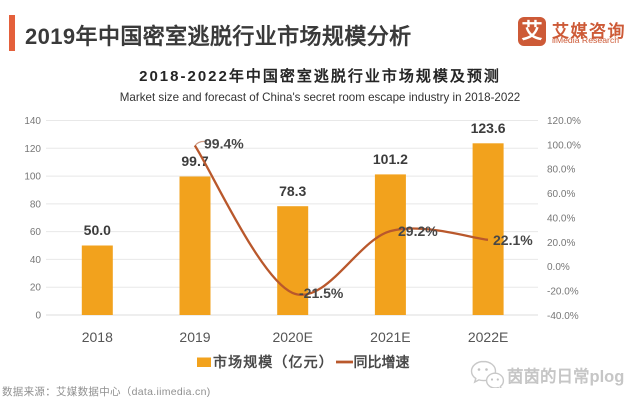  What do you see at coordinates (194, 337) in the screenshot?
I see `svg-text: 2019` at bounding box center [194, 337].